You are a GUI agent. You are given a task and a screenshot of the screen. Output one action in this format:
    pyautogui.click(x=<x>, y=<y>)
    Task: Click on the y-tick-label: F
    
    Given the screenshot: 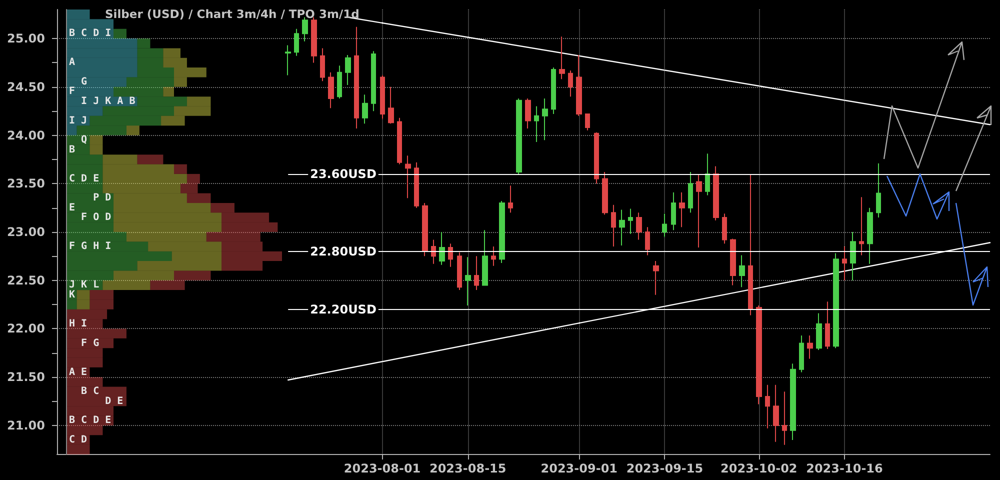 What is the action you would take?
    pyautogui.click(x=72, y=92)
    